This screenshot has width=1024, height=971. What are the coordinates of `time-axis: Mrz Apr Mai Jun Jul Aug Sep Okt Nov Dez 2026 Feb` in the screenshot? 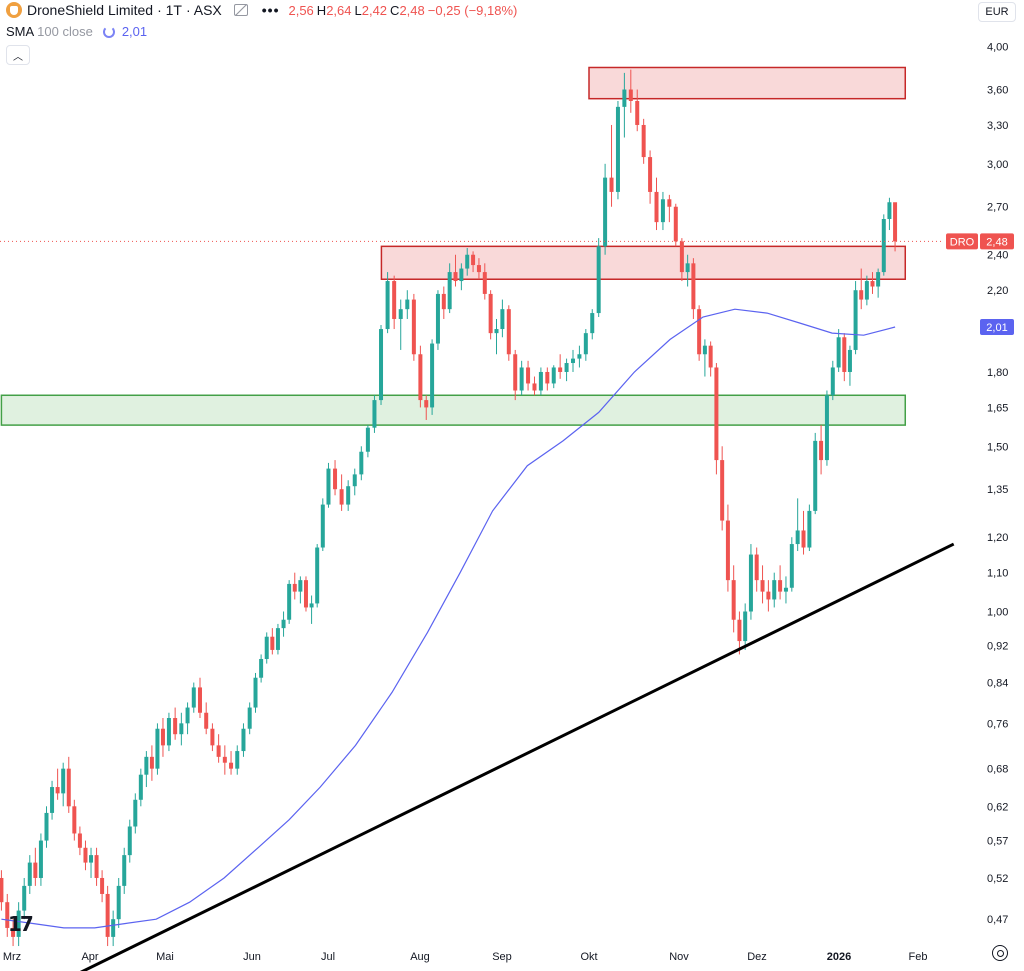 It's located at (465, 957).